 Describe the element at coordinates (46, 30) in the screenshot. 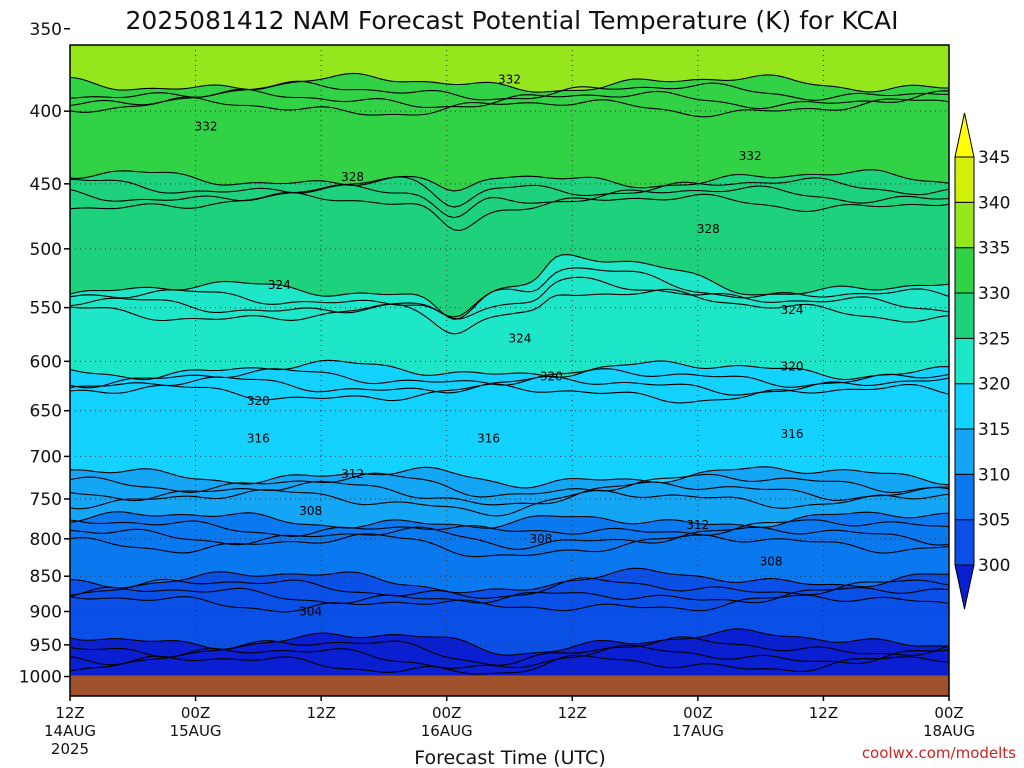

I see `y-tick-label: 350` at that location.